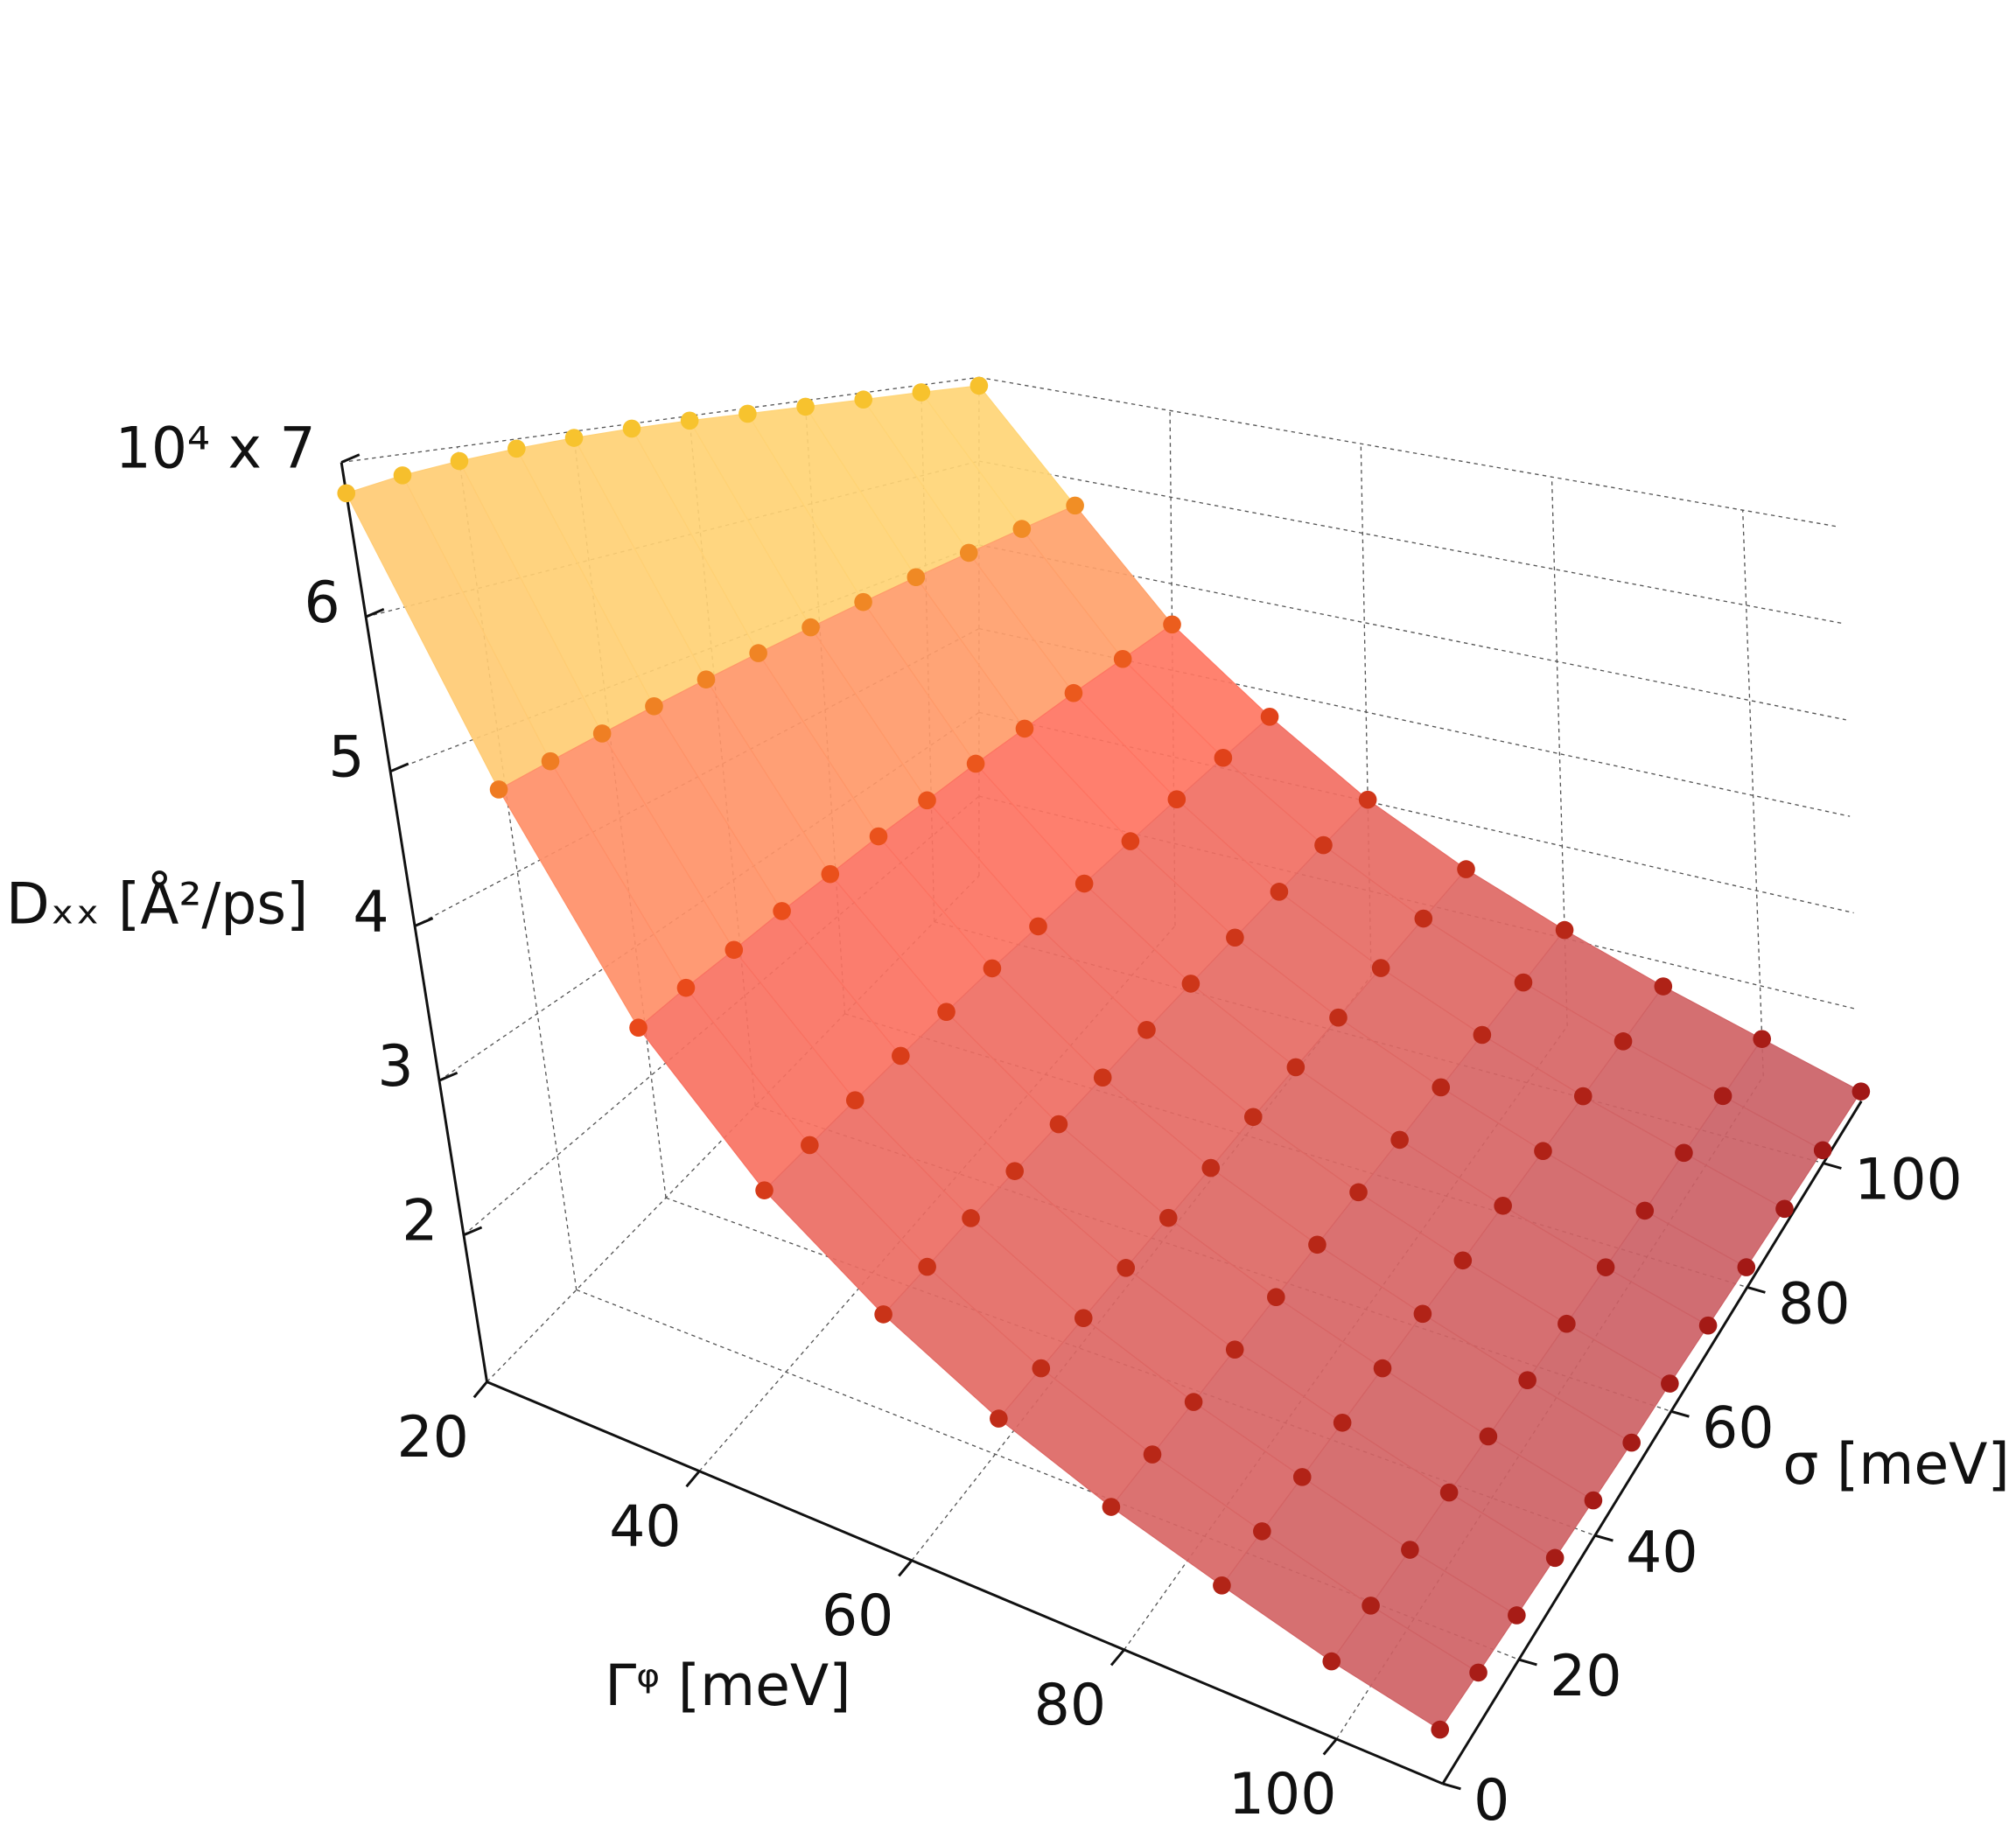 The image size is (2016, 1824). Describe the element at coordinates (216, 448) in the screenshot. I see `z-tick-label: 10⁴ x 7` at that location.